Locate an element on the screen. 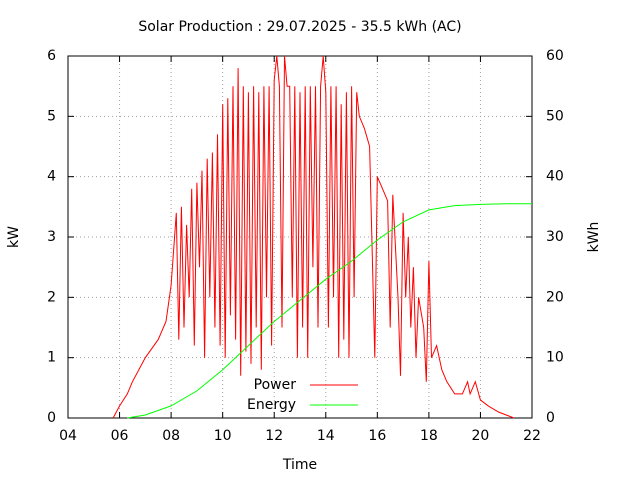 This screenshot has height=480, width=640. x-tick-label: 18 is located at coordinates (429, 436).